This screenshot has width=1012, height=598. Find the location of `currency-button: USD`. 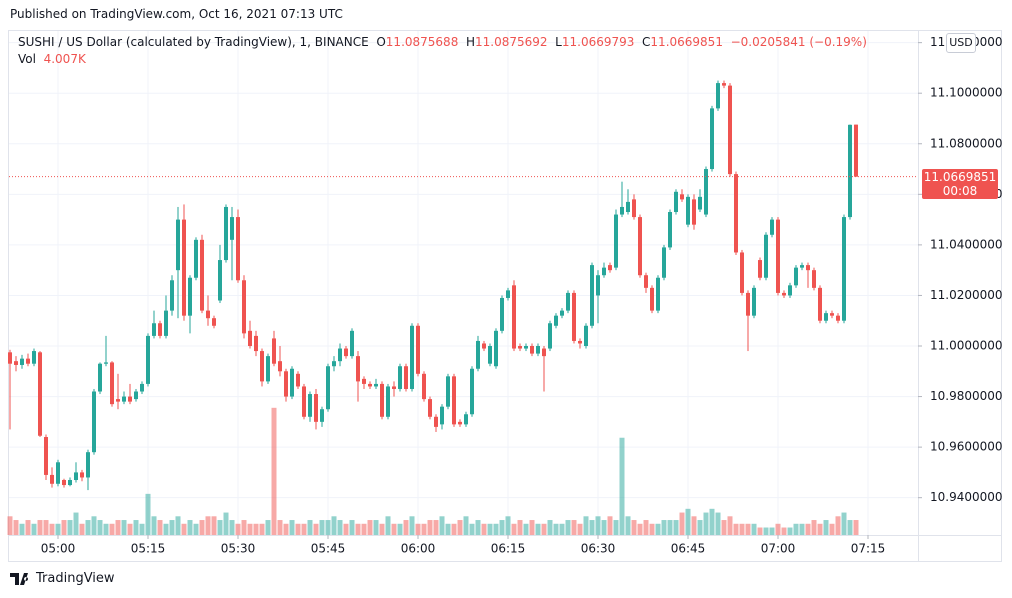

currency-button: USD is located at coordinates (961, 43).